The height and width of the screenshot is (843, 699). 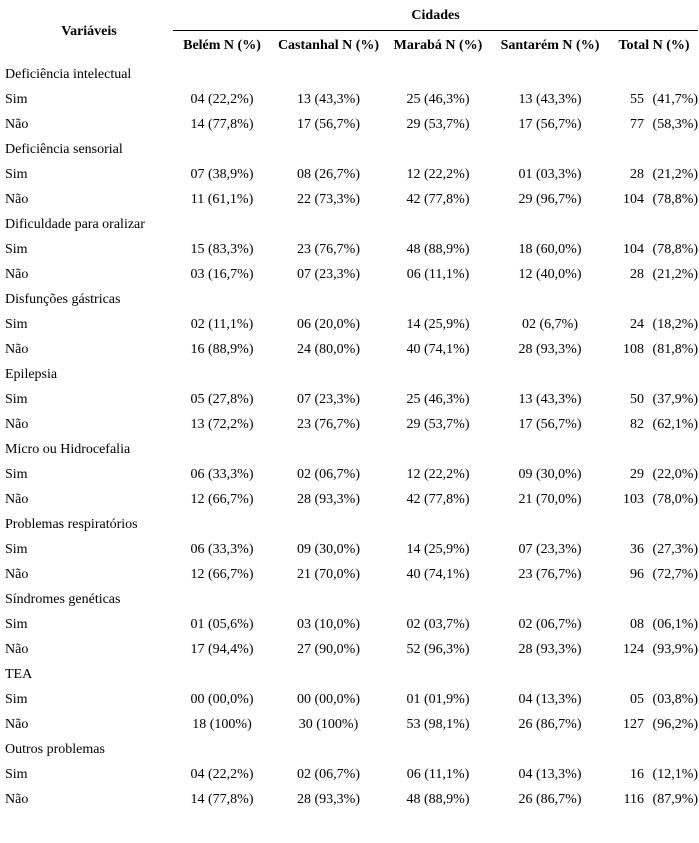 What do you see at coordinates (89, 31) in the screenshot?
I see `variables-column-header: Variáveis` at bounding box center [89, 31].